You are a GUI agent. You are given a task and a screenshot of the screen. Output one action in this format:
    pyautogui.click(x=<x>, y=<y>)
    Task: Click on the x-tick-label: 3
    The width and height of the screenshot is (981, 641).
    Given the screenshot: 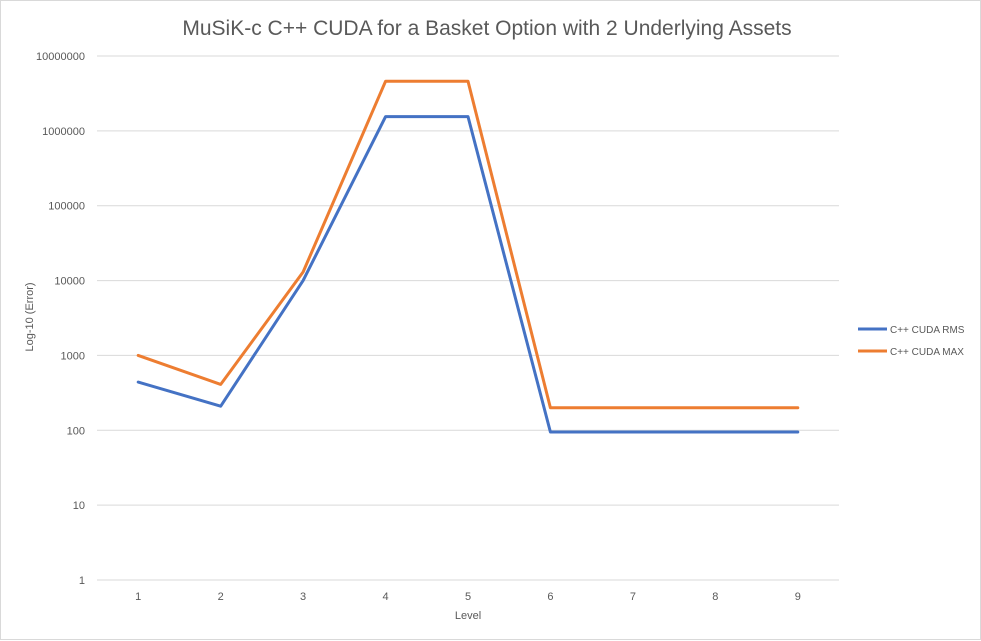 What is the action you would take?
    pyautogui.click(x=303, y=597)
    